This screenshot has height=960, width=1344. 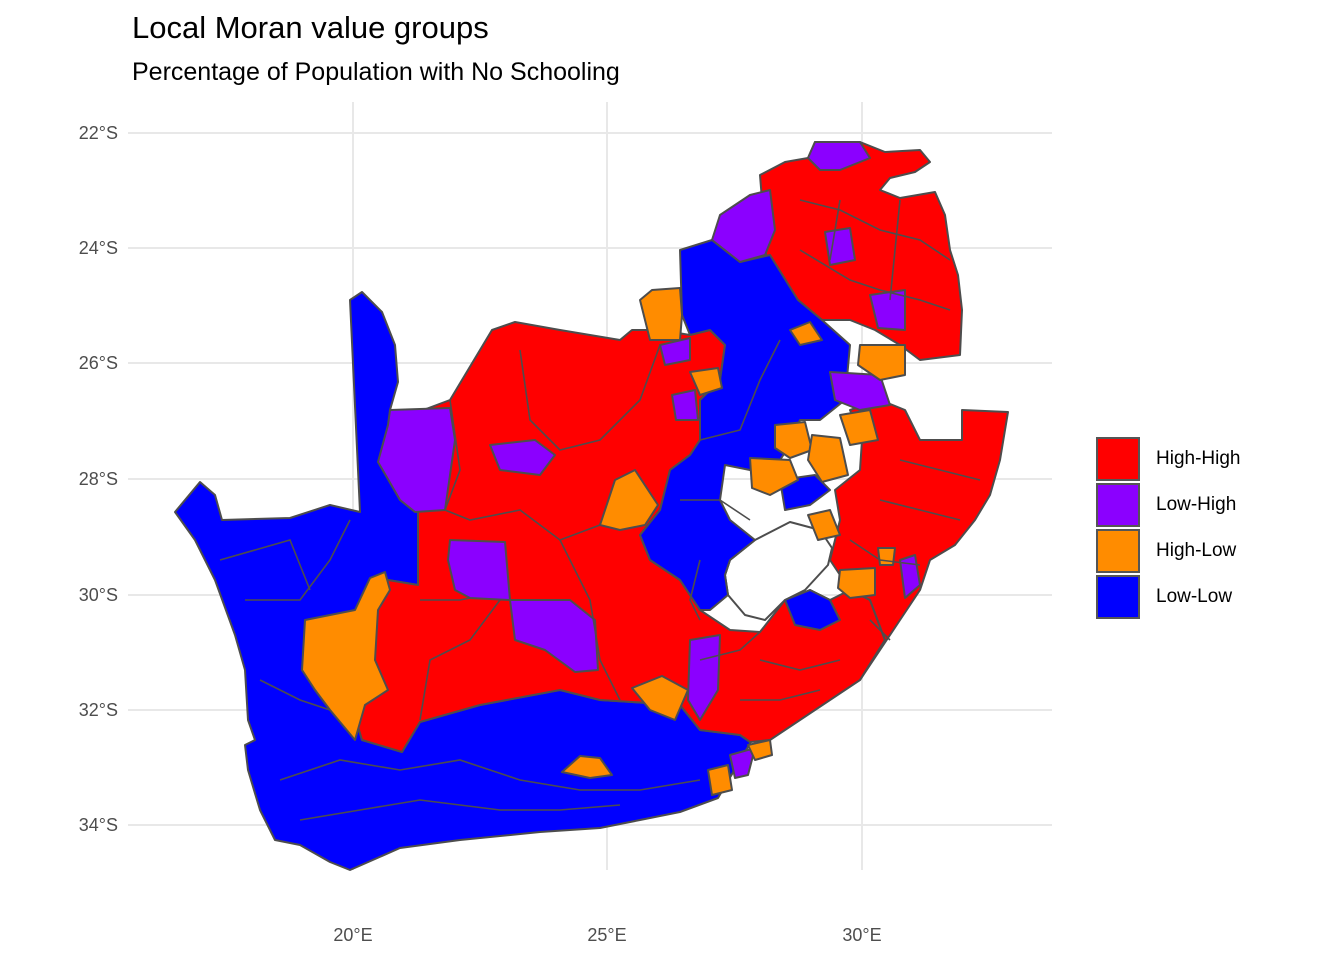 I want to click on region-high-low-north, so click(x=661, y=314).